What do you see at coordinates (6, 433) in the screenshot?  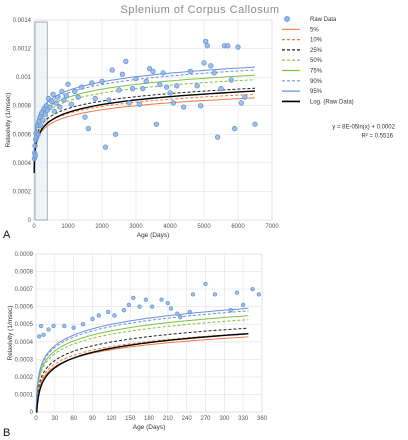 I see `panel-label-b: B` at bounding box center [6, 433].